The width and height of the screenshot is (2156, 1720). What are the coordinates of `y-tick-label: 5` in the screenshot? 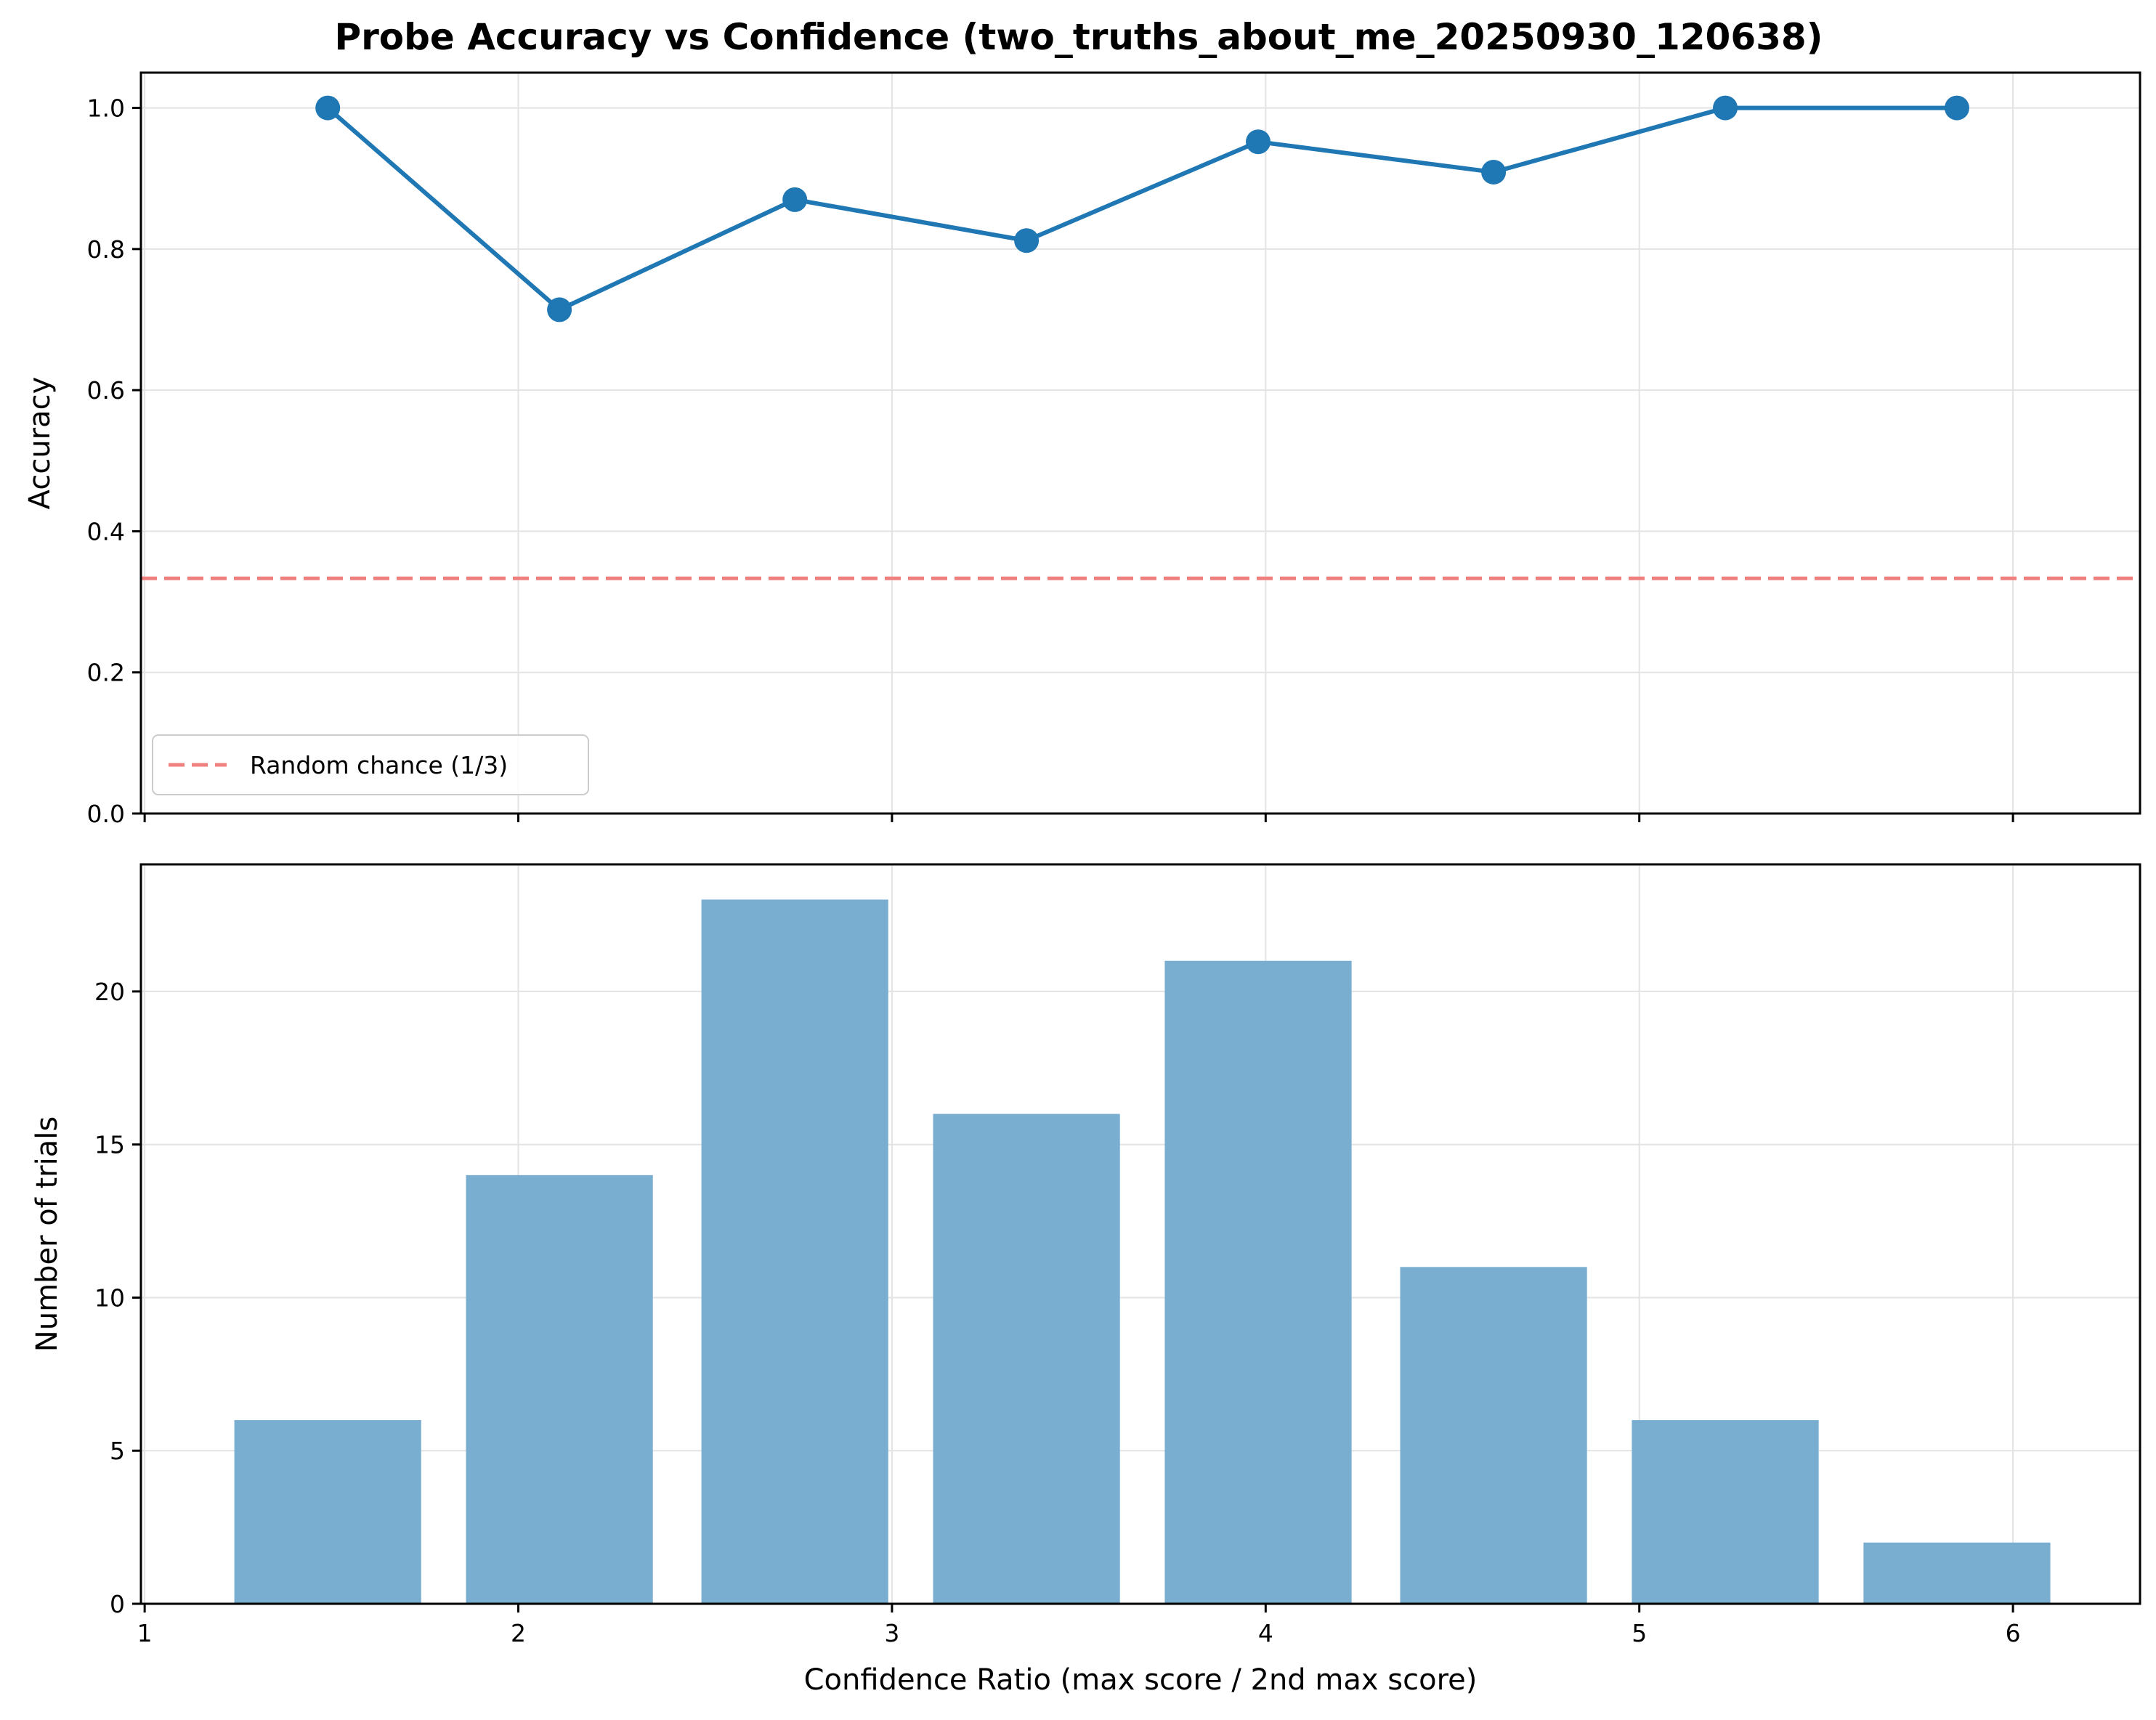 It's located at (117, 1451).